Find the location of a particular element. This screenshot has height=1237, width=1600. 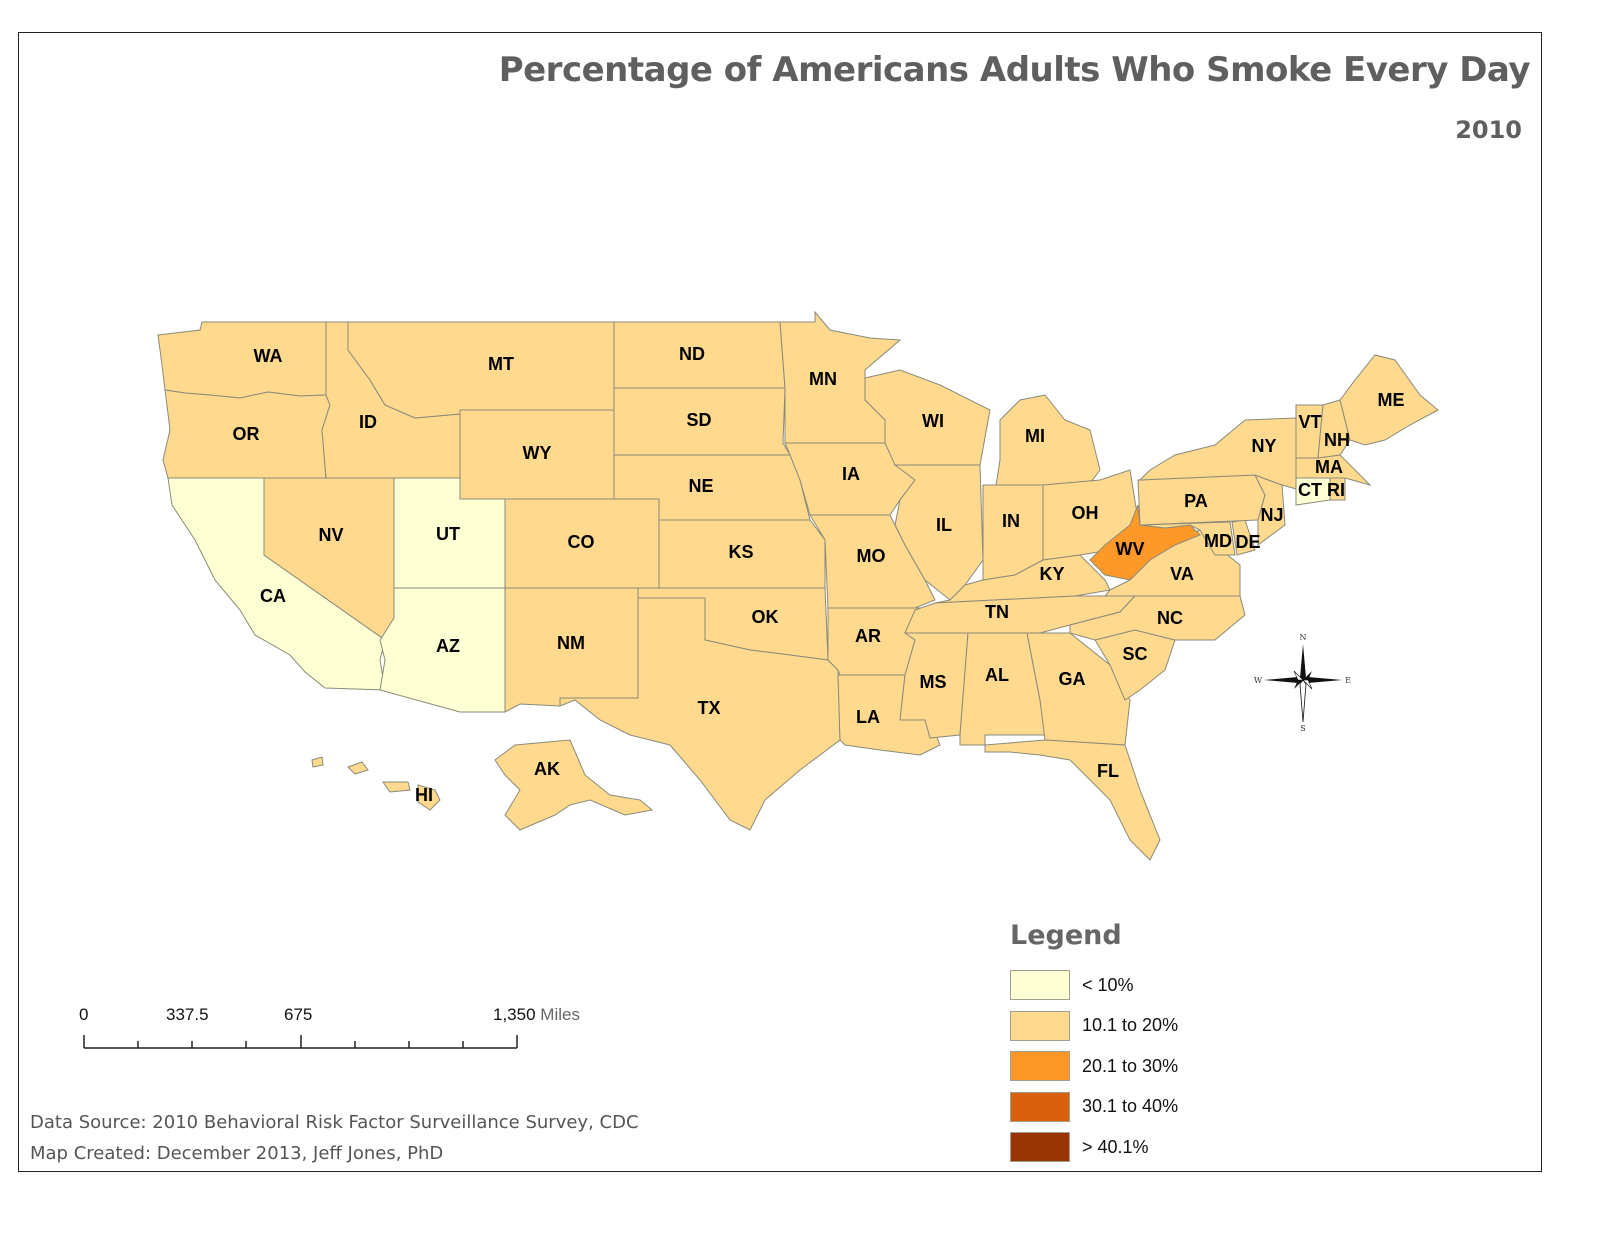

label-IN: IN is located at coordinates (1011, 521).